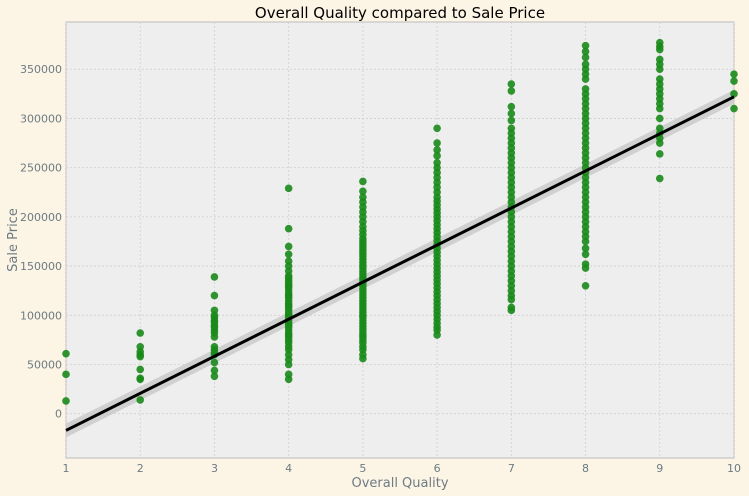 This screenshot has height=496, width=749. I want to click on x-tick-label: 3, so click(214, 468).